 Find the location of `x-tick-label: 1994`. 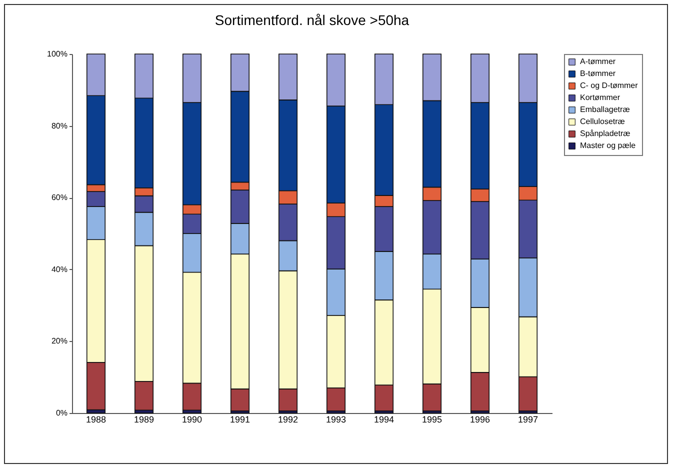

x-tick-label: 1994 is located at coordinates (384, 419).